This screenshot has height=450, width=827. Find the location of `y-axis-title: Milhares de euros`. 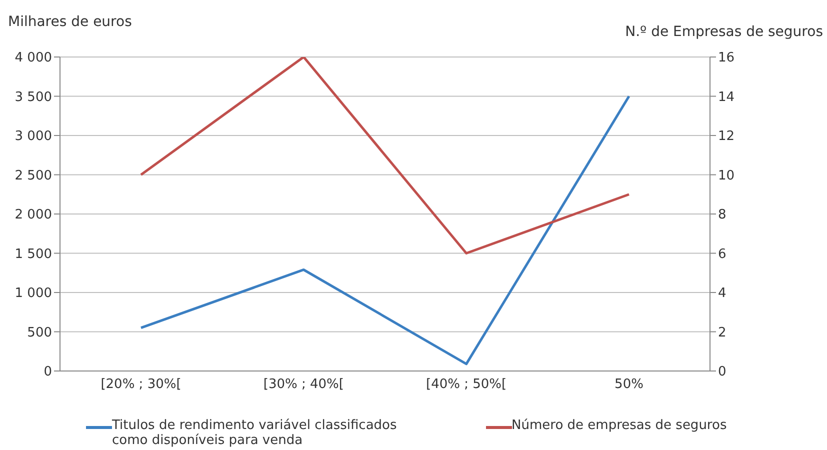

y-axis-title: Milhares de euros is located at coordinates (70, 22).